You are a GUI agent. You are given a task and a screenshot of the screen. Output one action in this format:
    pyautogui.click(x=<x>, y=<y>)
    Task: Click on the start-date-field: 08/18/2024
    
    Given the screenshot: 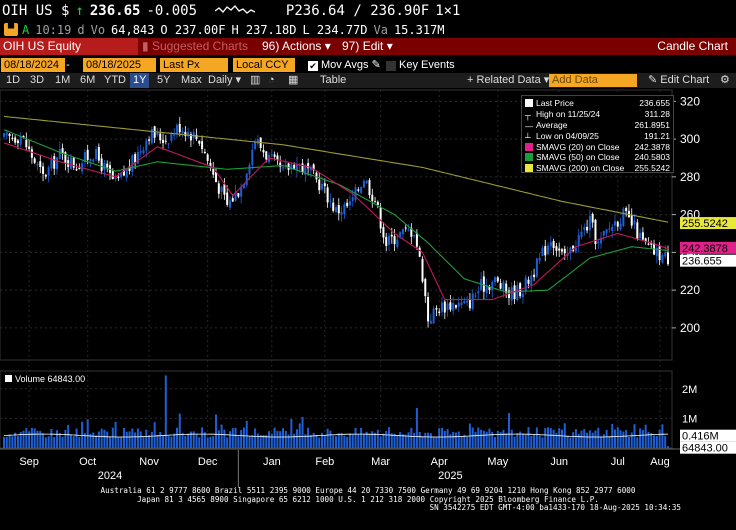 What is the action you would take?
    pyautogui.click(x=33, y=65)
    